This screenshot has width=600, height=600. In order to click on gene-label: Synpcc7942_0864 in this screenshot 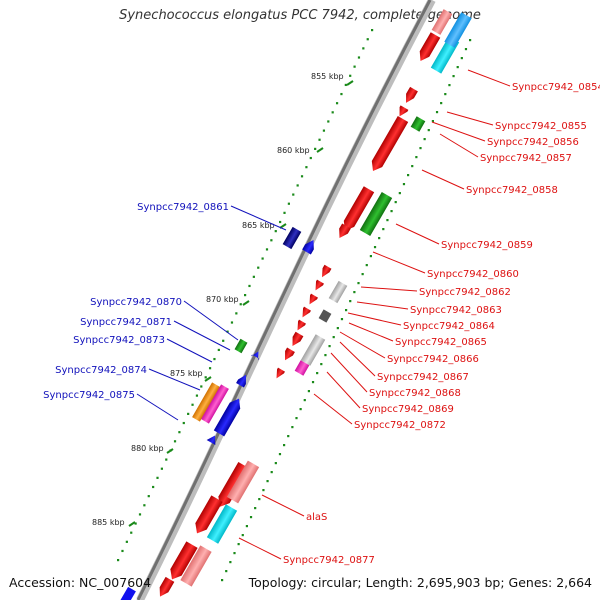, I will do `click(449, 326)`.